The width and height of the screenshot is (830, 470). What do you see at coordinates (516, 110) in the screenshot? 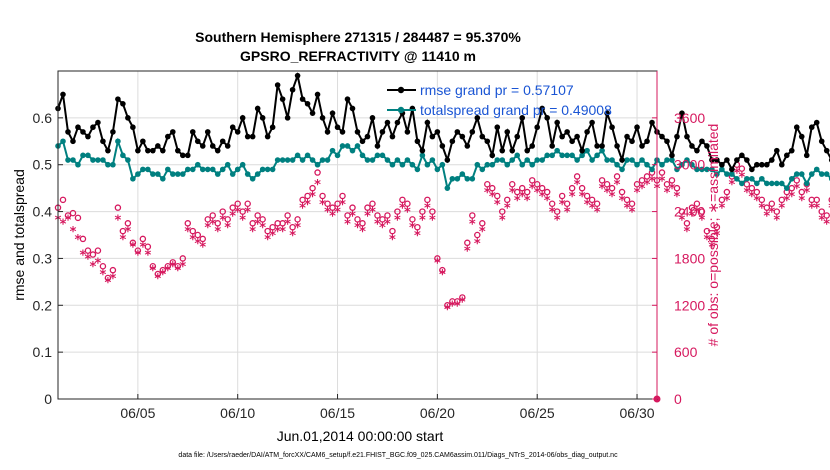
I see `legend-spread-label: totalspread grand pr = 0.49008` at bounding box center [516, 110].